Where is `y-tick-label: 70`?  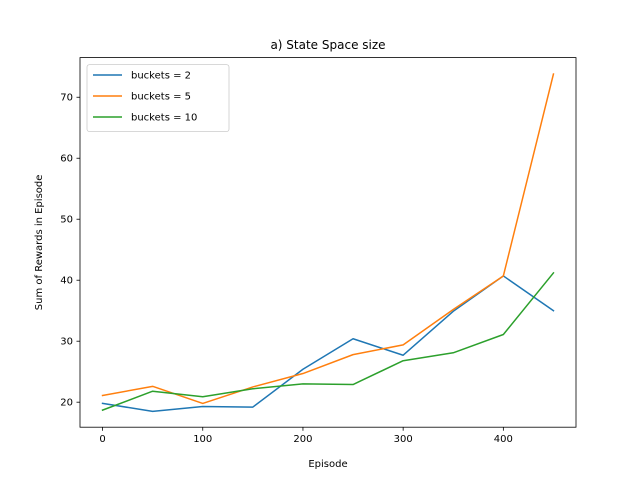
y-tick-label: 70 is located at coordinates (66, 98).